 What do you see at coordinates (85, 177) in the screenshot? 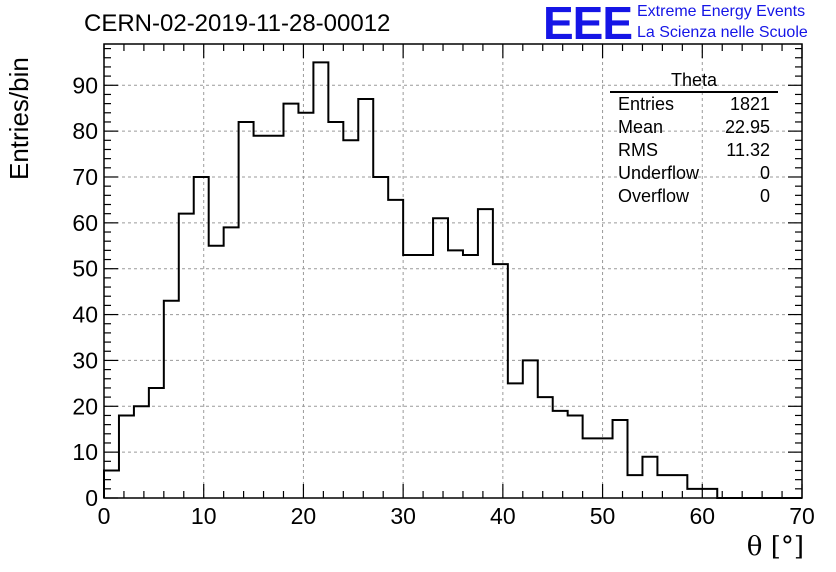
I see `y-tick-label: 70` at bounding box center [85, 177].